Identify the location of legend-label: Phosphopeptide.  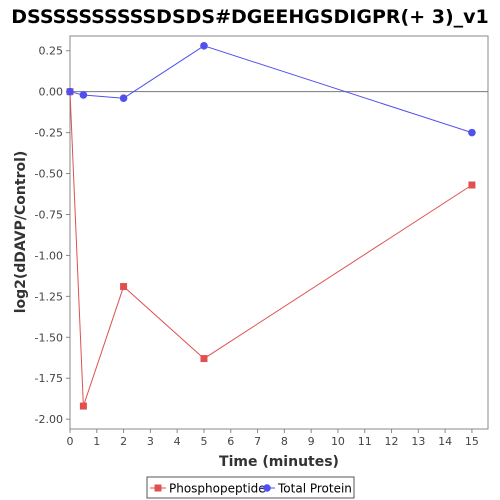
(217, 489).